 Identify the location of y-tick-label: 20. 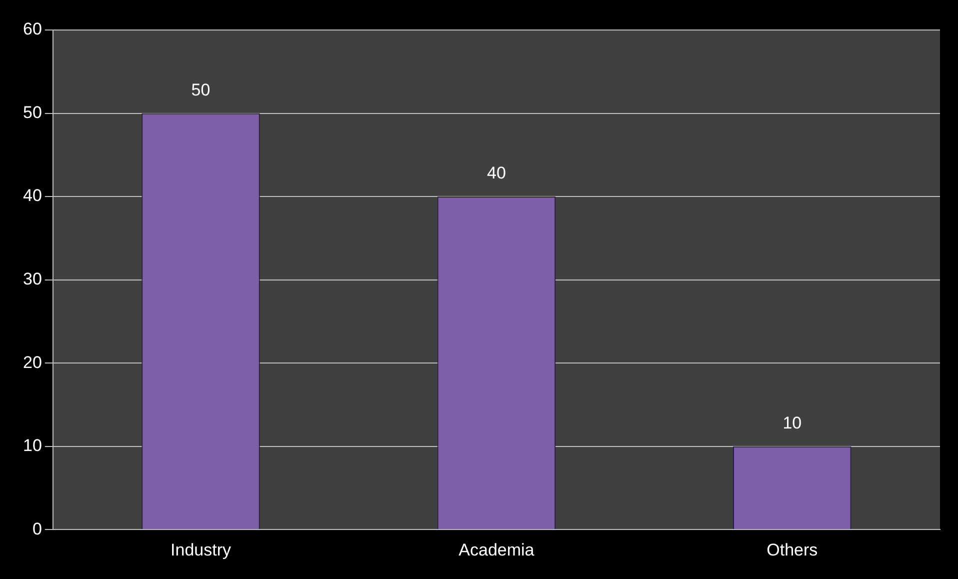
(32, 362).